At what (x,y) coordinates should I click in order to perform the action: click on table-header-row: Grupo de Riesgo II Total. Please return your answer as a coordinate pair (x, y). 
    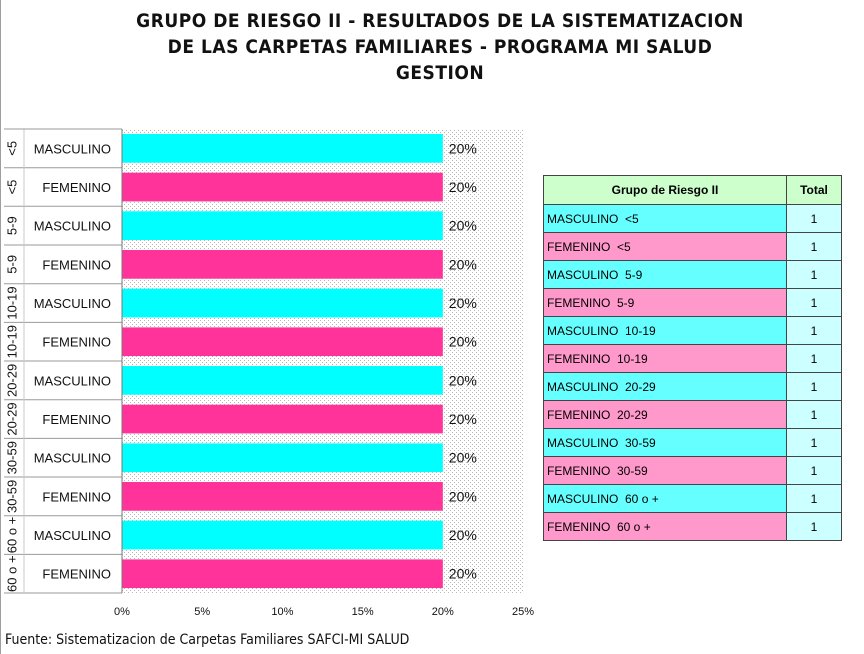
    Looking at the image, I should click on (692, 190).